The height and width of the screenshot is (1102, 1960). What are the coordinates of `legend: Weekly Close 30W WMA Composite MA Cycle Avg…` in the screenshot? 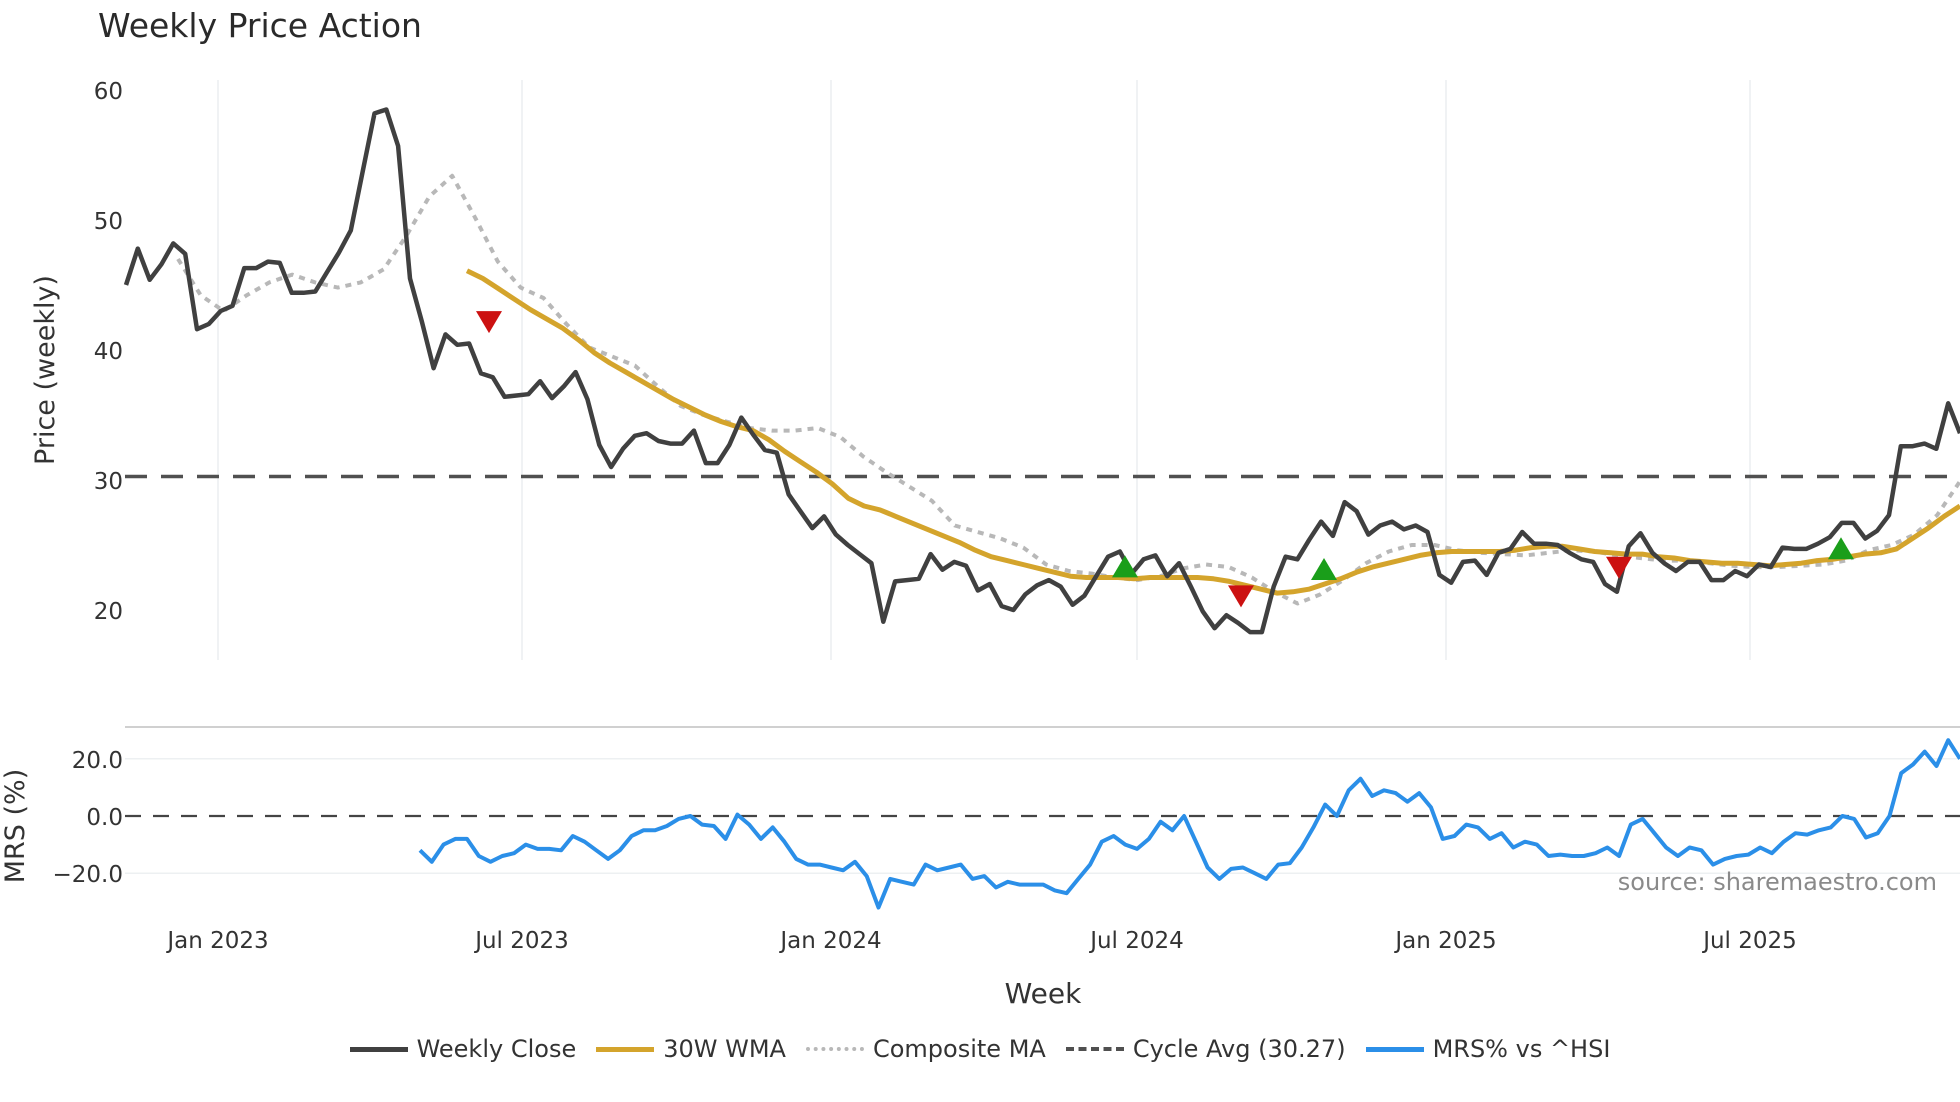 It's located at (980, 1049).